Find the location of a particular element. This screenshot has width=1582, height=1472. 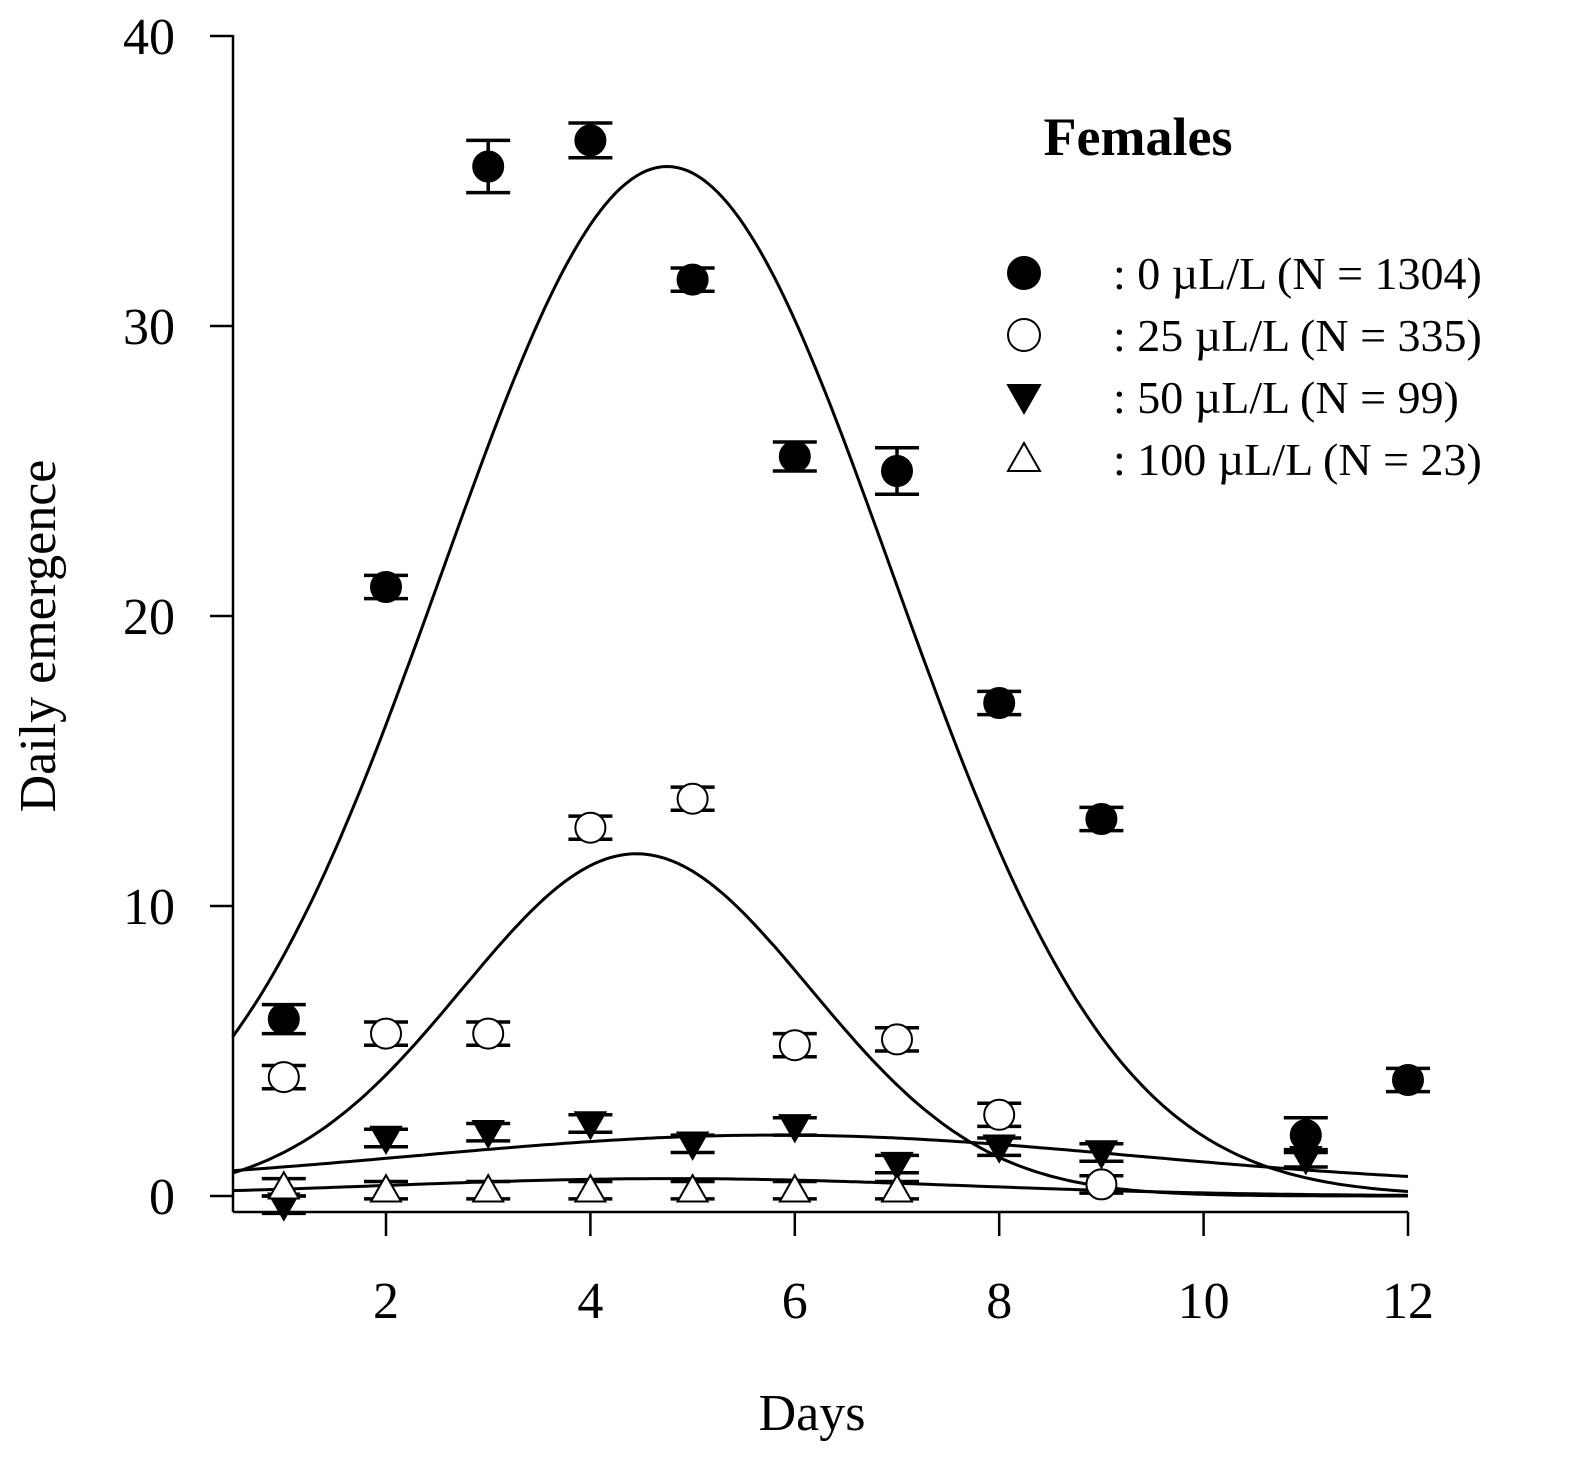

x-tick-label: 10 is located at coordinates (1204, 1301).